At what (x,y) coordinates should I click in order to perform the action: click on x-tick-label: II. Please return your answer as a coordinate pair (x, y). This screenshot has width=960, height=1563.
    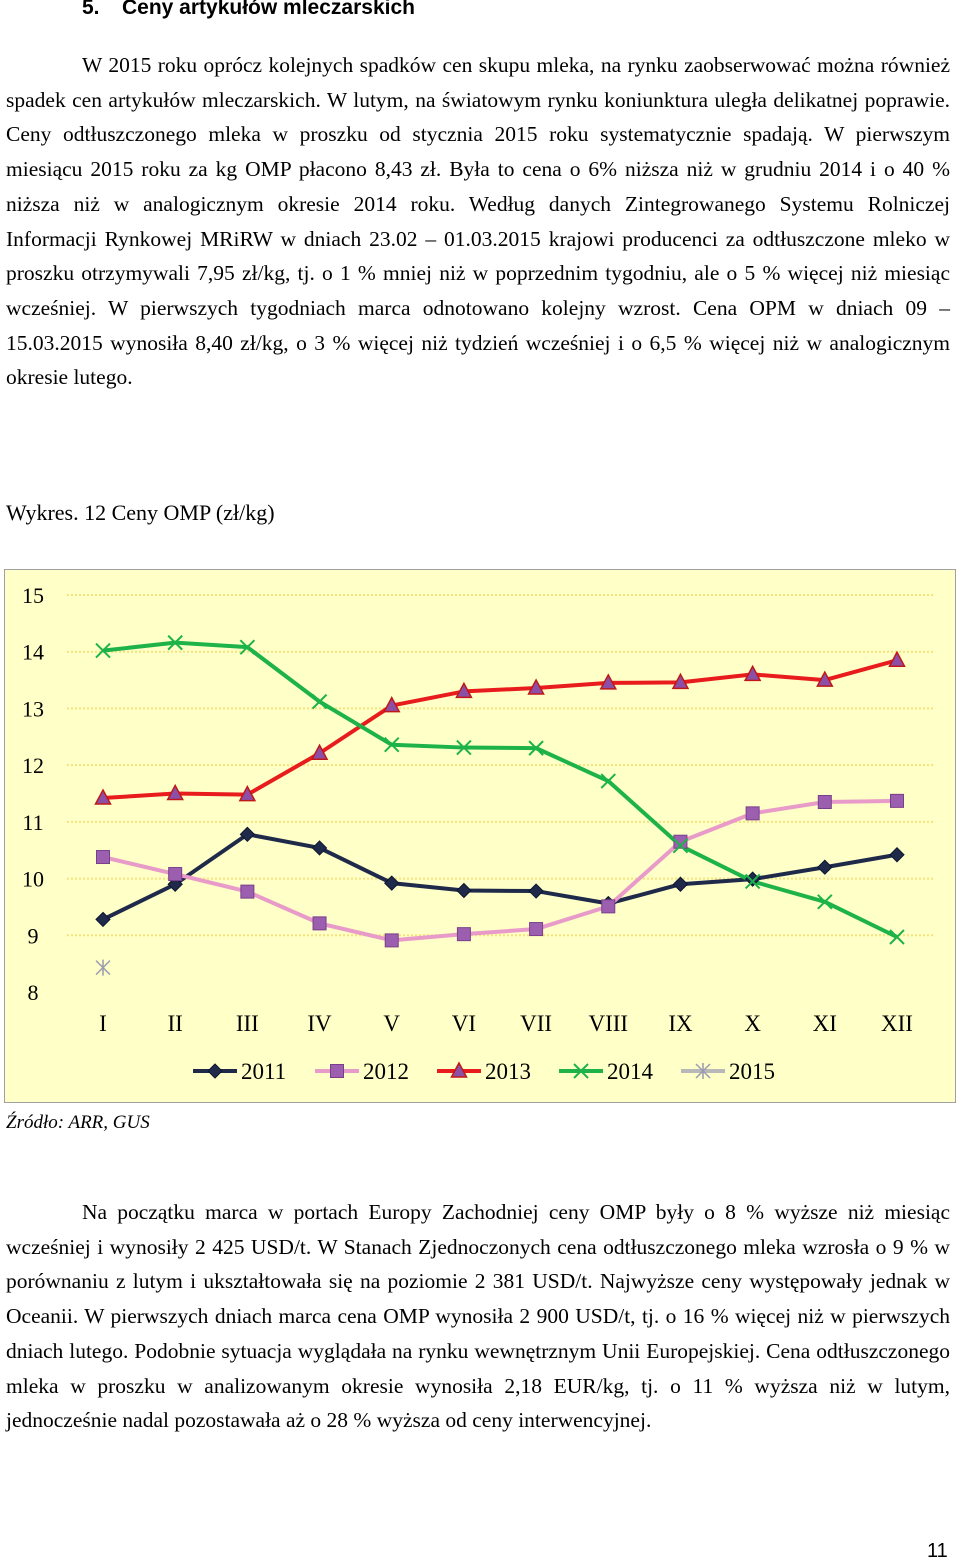
    Looking at the image, I should click on (175, 1023).